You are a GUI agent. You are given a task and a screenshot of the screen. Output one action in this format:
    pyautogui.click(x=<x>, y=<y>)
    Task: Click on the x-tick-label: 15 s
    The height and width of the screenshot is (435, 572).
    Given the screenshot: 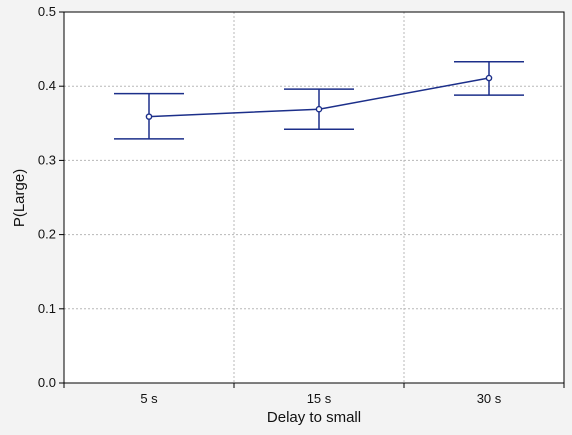 What is the action you would take?
    pyautogui.click(x=319, y=398)
    